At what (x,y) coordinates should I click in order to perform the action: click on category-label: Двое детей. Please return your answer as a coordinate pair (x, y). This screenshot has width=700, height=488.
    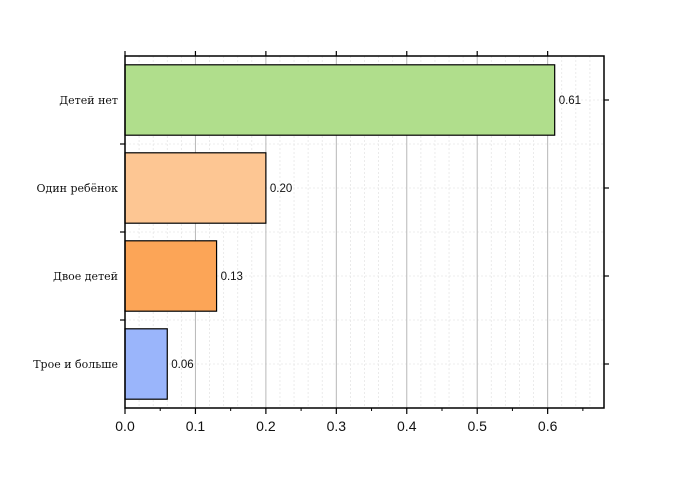
    Looking at the image, I should click on (85, 276).